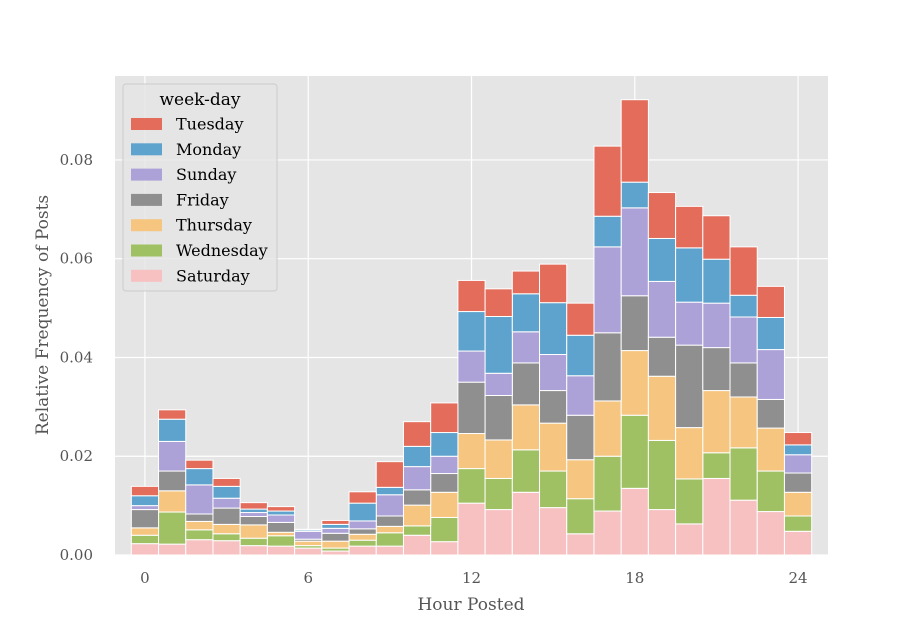 The height and width of the screenshot is (633, 921). I want to click on legend-label-thursday: Thursday, so click(214, 225).